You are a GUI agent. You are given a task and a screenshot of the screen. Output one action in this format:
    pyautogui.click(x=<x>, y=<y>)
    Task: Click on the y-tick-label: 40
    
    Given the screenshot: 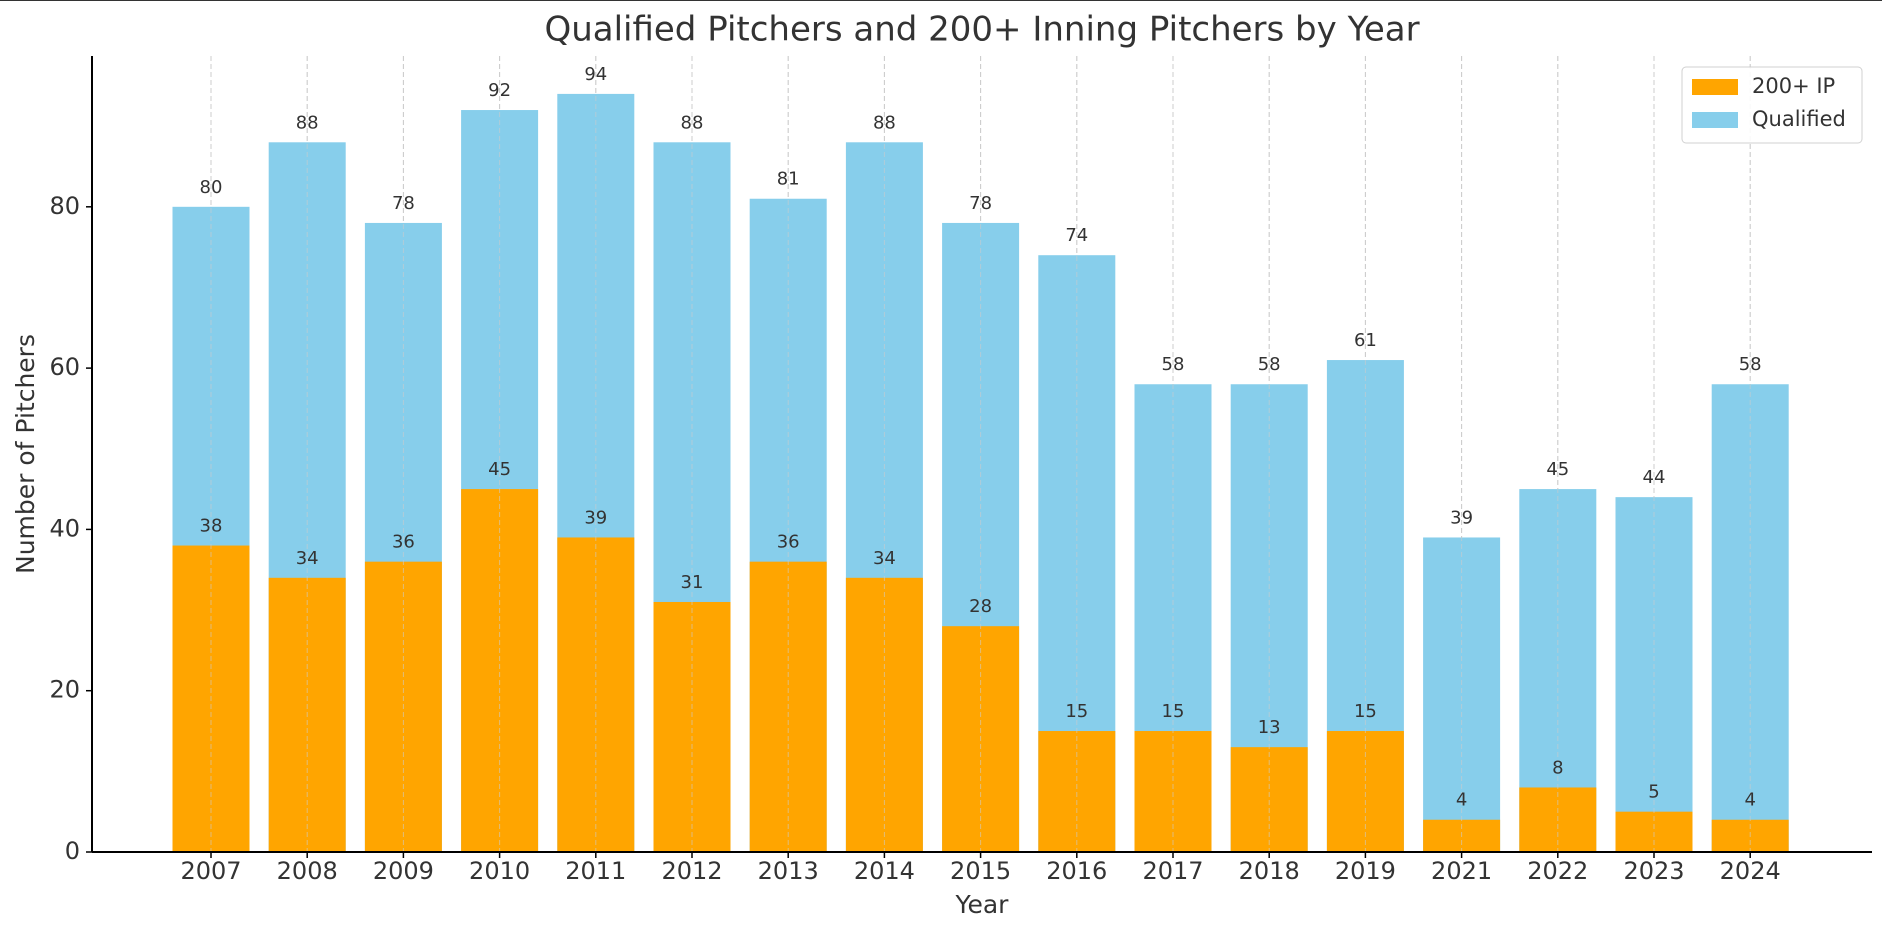 What is the action you would take?
    pyautogui.click(x=64, y=528)
    